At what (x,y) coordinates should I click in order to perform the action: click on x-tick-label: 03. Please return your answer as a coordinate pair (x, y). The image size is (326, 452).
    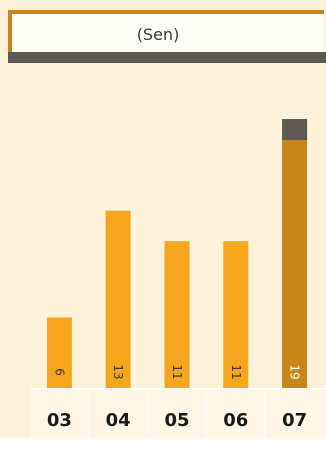
    Looking at the image, I should click on (59, 420).